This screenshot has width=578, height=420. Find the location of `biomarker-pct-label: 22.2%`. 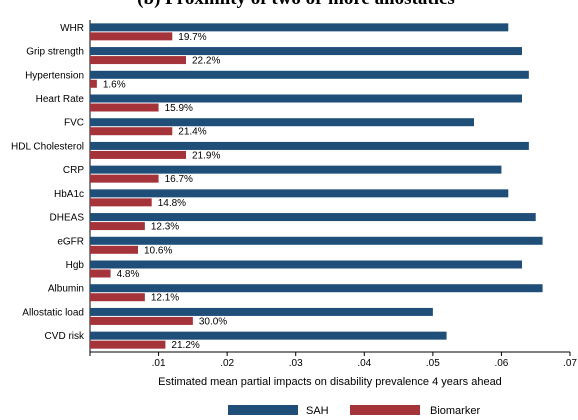

biomarker-pct-label: 22.2% is located at coordinates (206, 61).